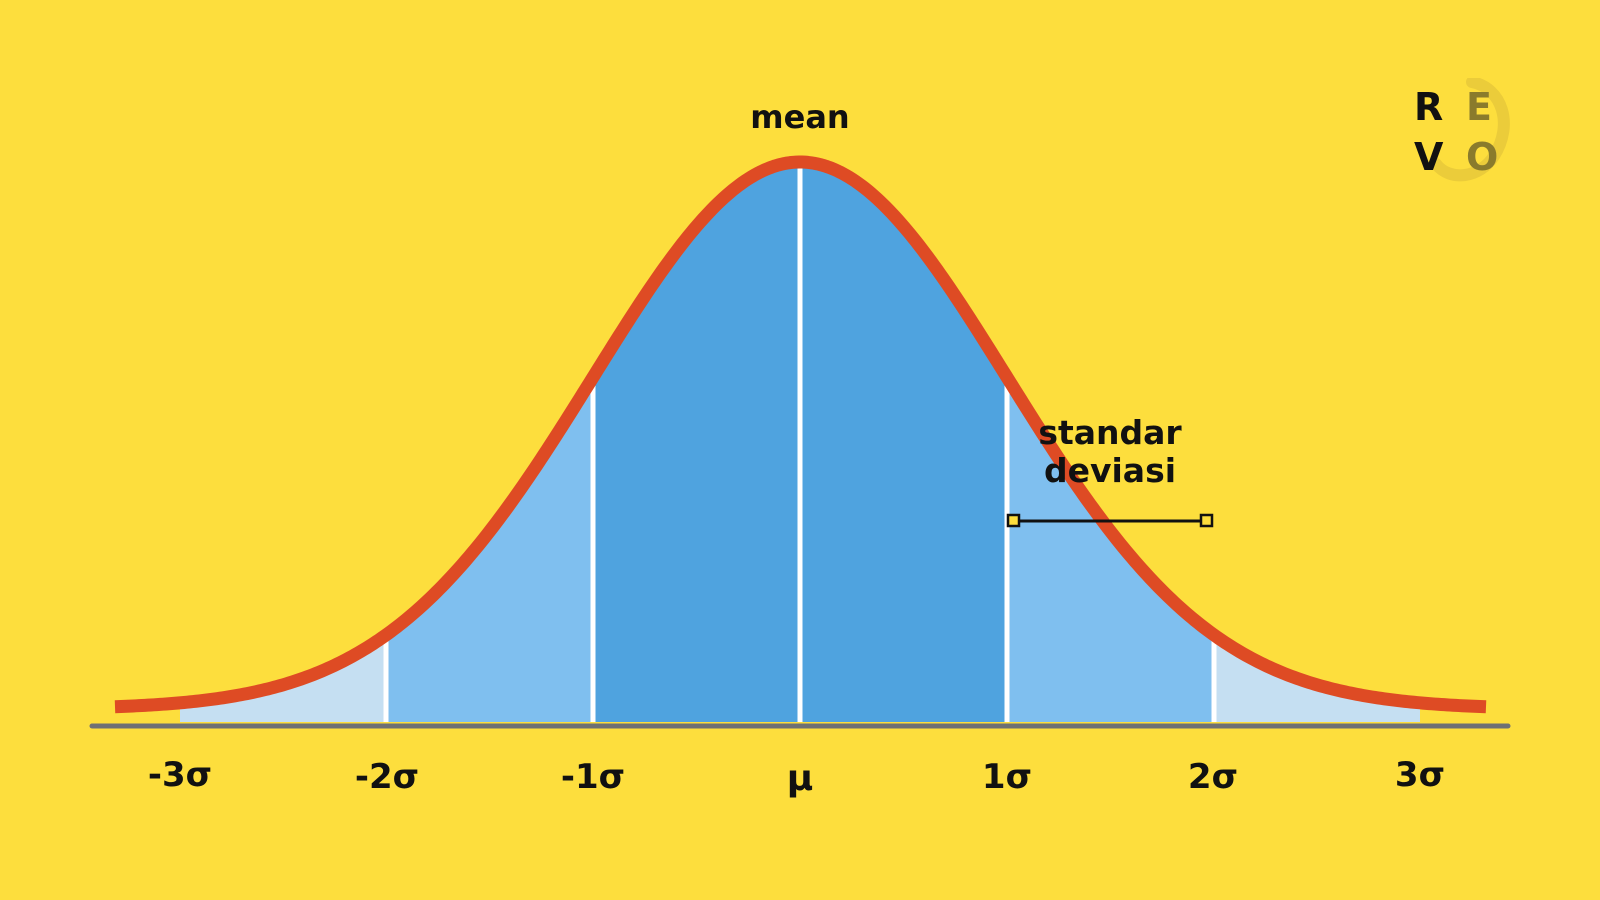 Image resolution: width=1600 pixels, height=900 pixels. I want to click on axis-label-1-sigma: 1σ, so click(1007, 777).